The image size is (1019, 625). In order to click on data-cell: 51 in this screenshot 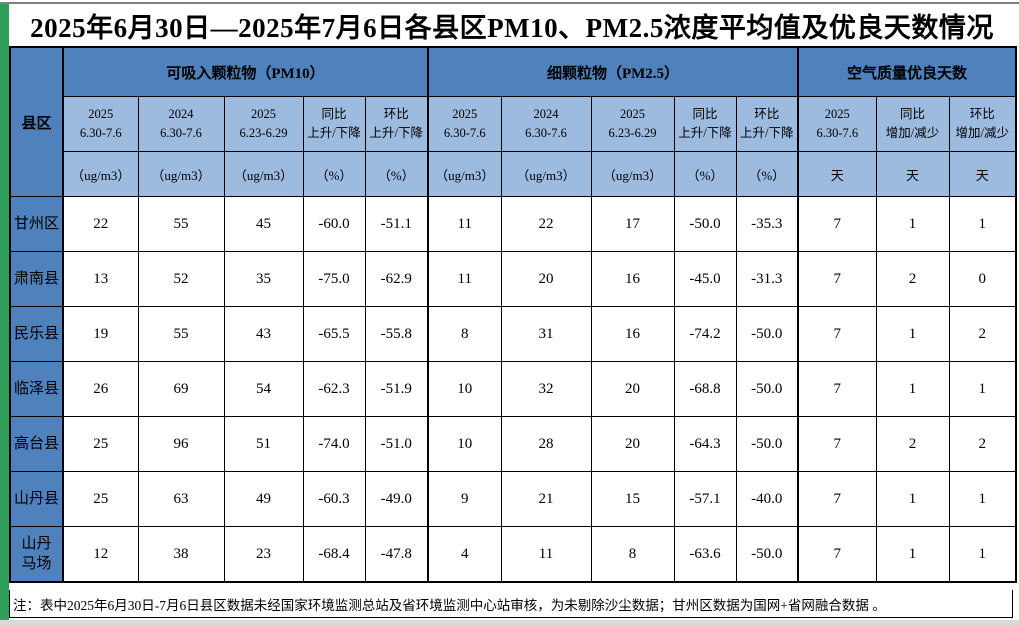, I will do `click(263, 444)`.